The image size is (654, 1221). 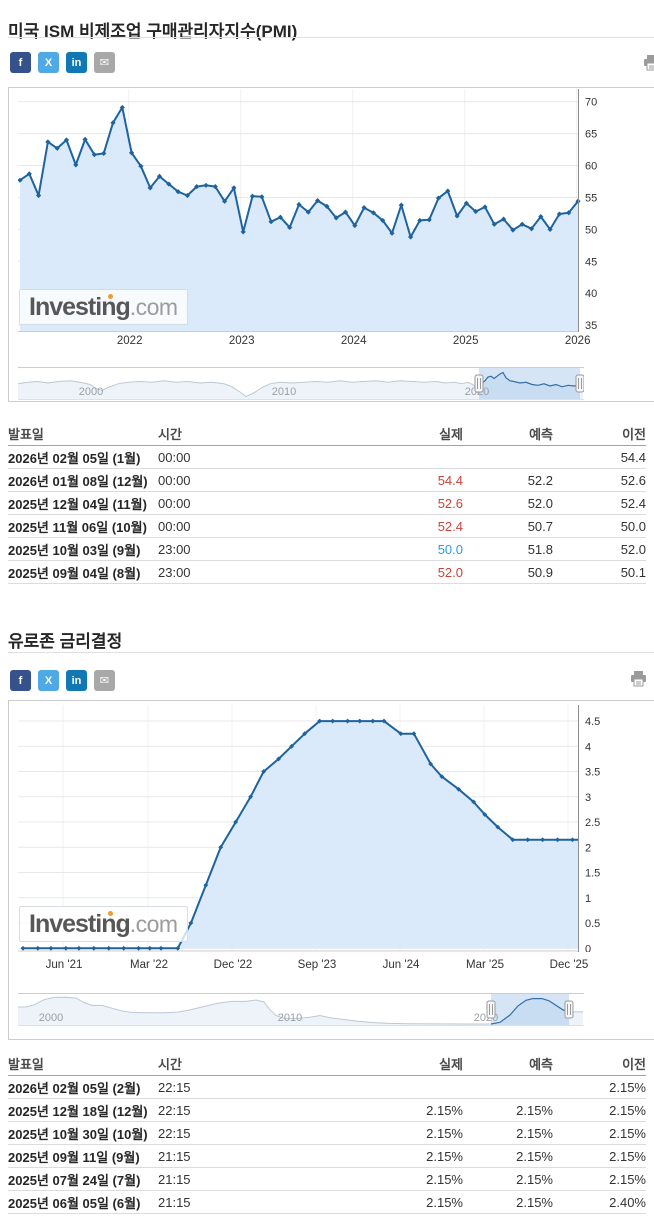 I want to click on release-date-cell: 2025년 06월 05일 (6월), so click(x=83, y=1202).